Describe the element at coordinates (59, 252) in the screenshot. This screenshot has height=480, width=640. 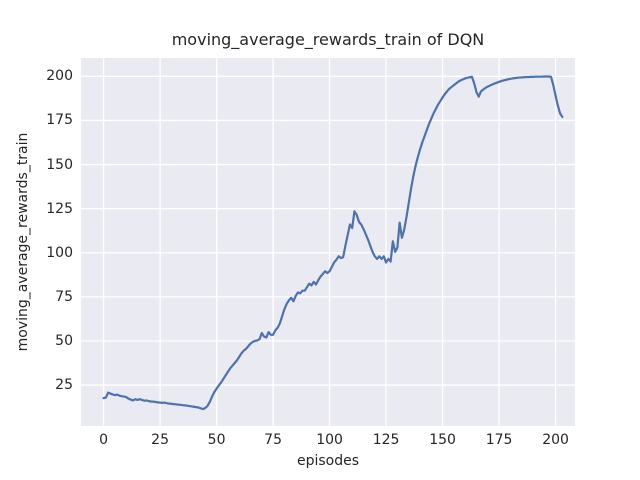
I see `y-tick-label: 100` at that location.